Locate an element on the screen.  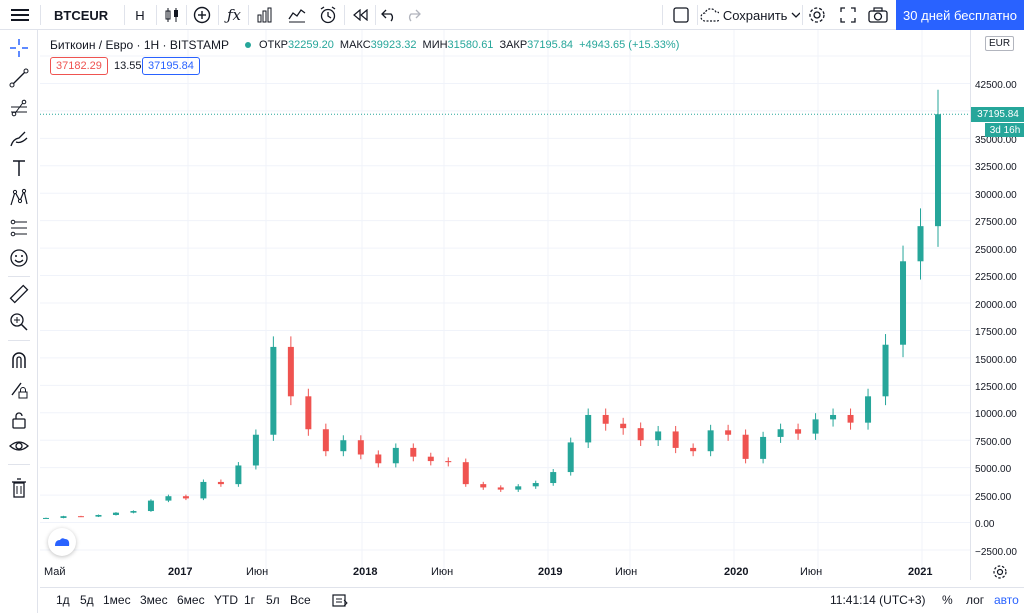
ruler-icon is located at coordinates (19, 294).